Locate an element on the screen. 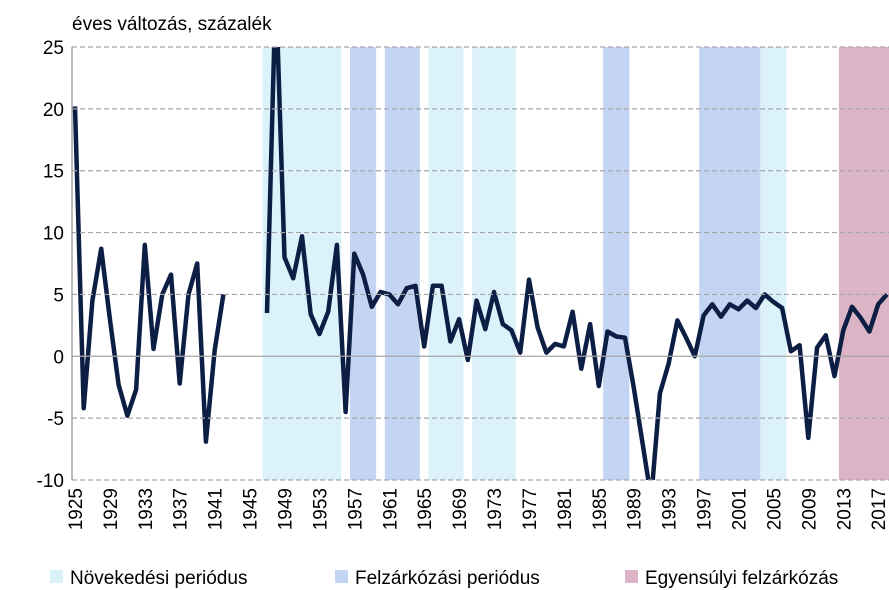 This screenshot has width=889, height=590. x-tick-label: 2009 is located at coordinates (809, 509).